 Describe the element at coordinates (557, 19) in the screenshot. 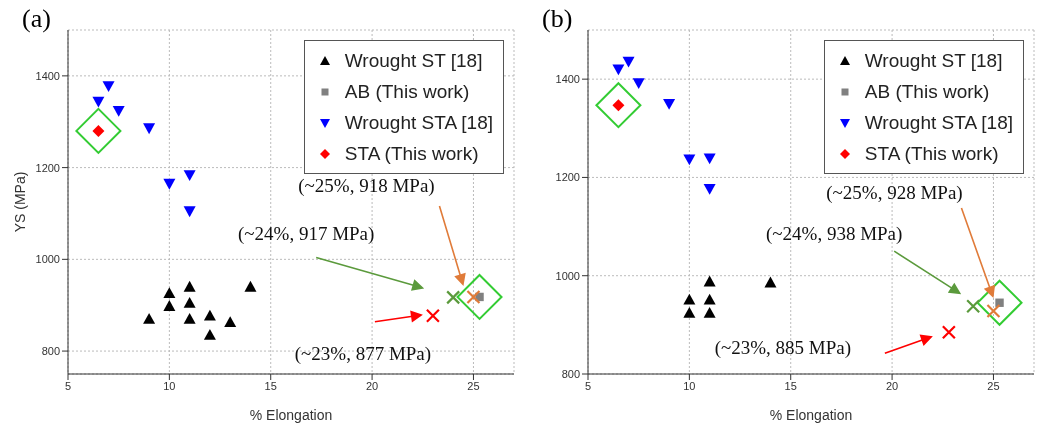

I see `chart-title: (b)` at that location.